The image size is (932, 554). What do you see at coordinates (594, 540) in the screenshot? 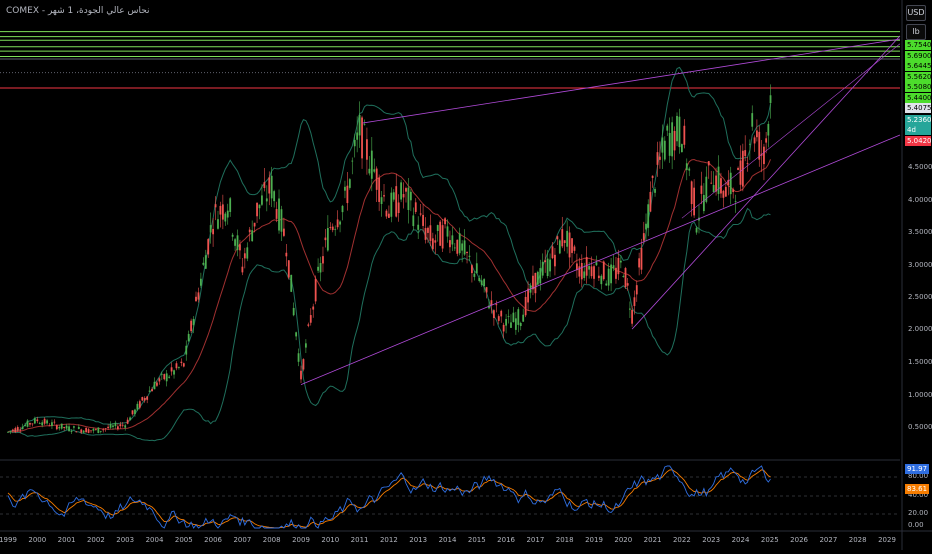
I see `time-tick-label: 2019` at bounding box center [594, 540].